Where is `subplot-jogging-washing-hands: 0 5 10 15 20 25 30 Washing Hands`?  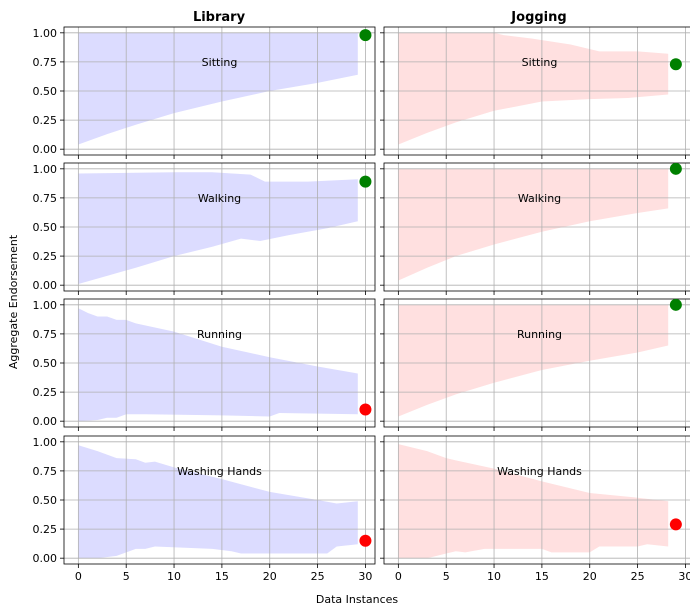 subplot-jogging-washing-hands: 0 5 10 15 20 25 30 Washing Hands is located at coordinates (535, 509).